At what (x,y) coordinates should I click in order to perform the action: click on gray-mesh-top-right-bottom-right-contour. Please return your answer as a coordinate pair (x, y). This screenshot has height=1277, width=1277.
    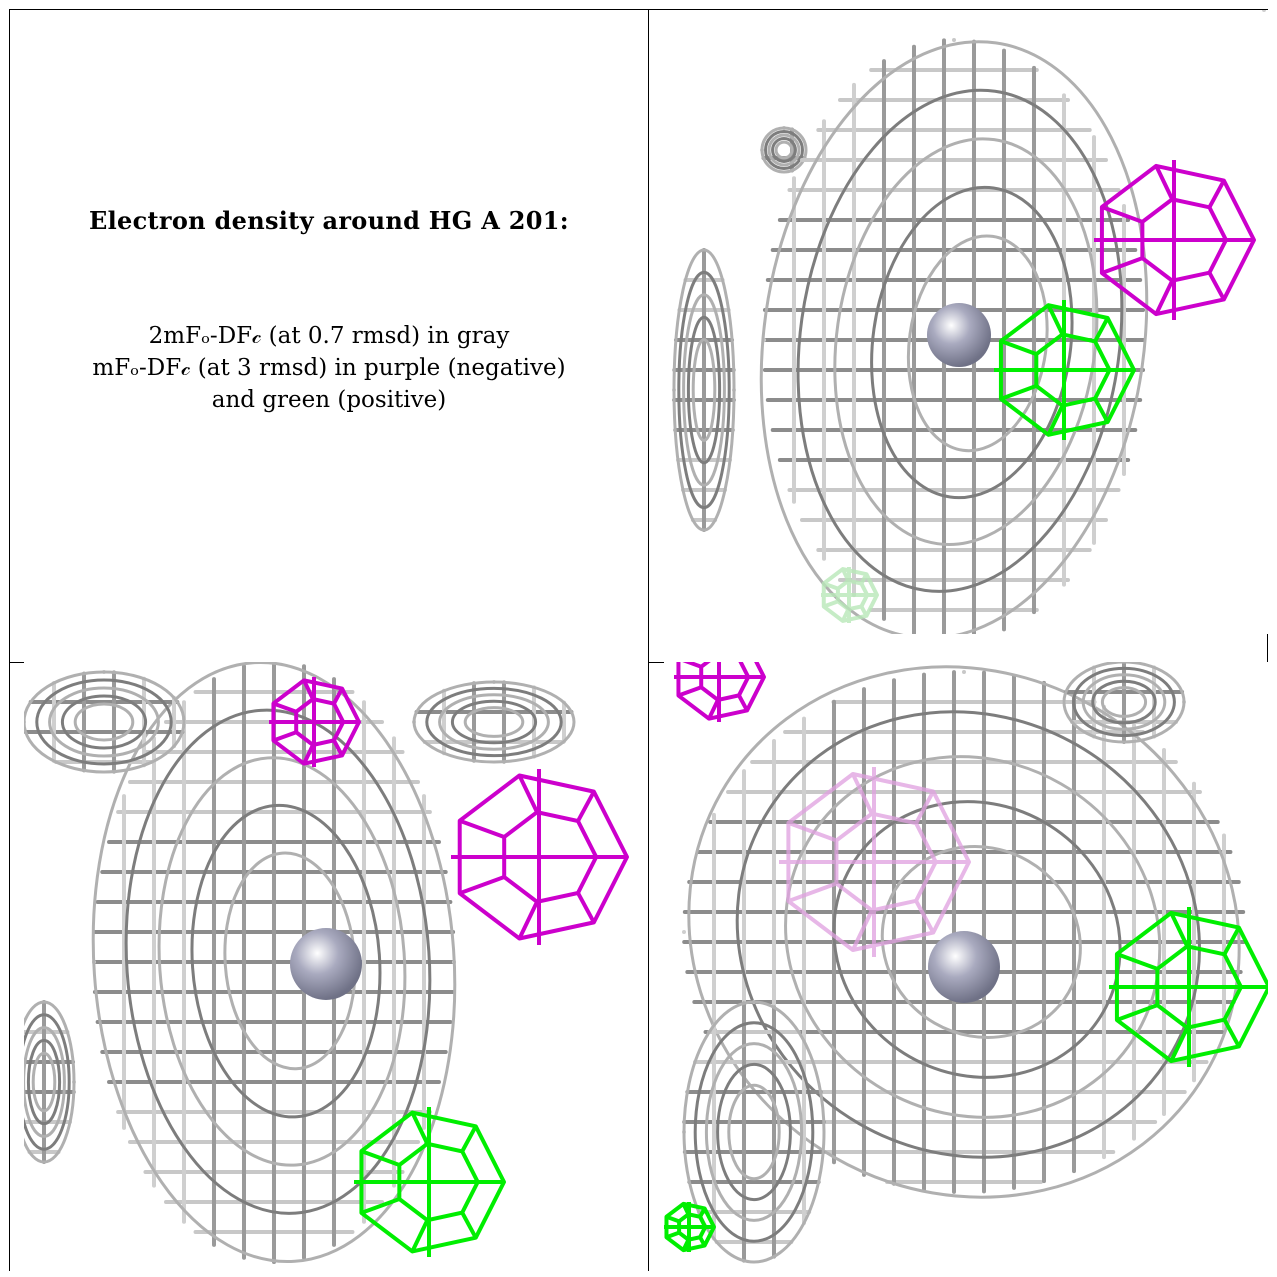
    Looking at the image, I should click on (1124, 702).